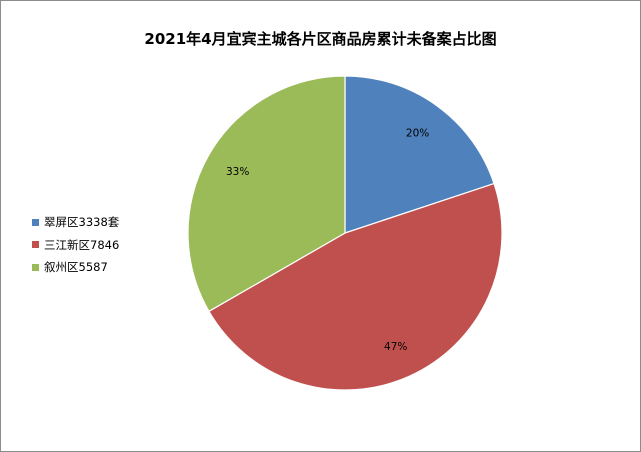 The image size is (641, 452). Describe the element at coordinates (320, 39) in the screenshot. I see `chart-title: 2021年4月宜宾主城各片区商品房累计未备案占比图` at that location.